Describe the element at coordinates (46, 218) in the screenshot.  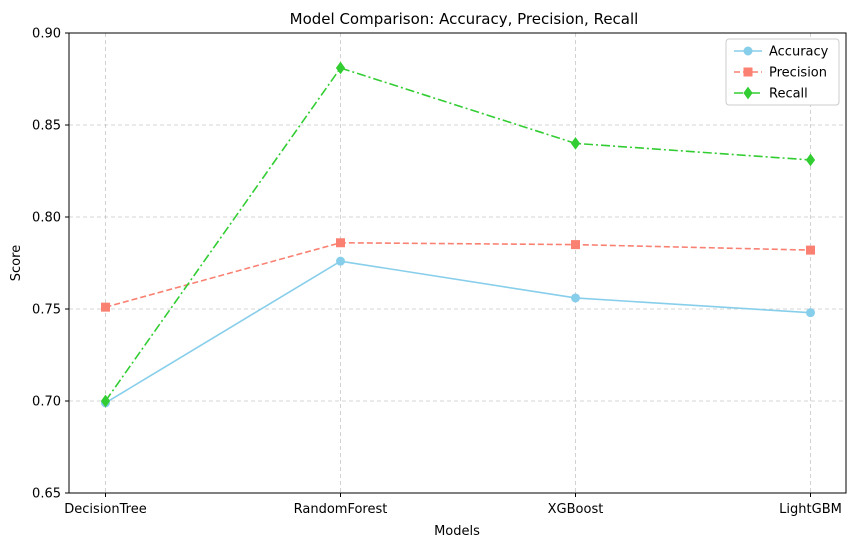
I see `y-tick-label: 0.80` at that location.